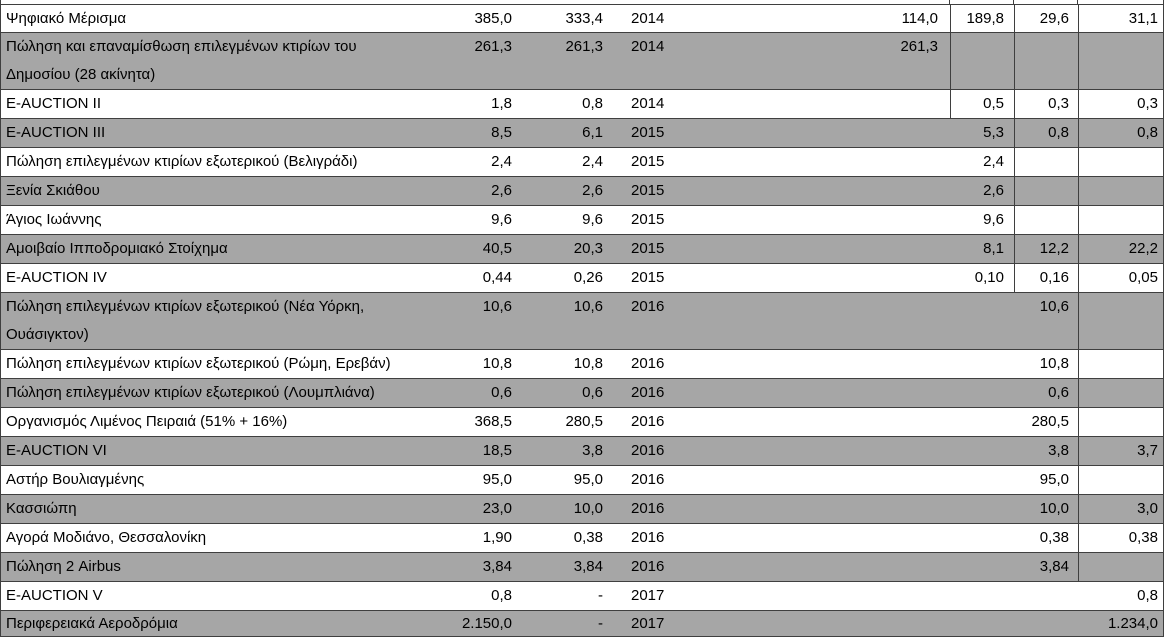 The width and height of the screenshot is (1169, 638). Describe the element at coordinates (56, 277) in the screenshot. I see `project-name-cell: E-AUCTION IV` at that location.